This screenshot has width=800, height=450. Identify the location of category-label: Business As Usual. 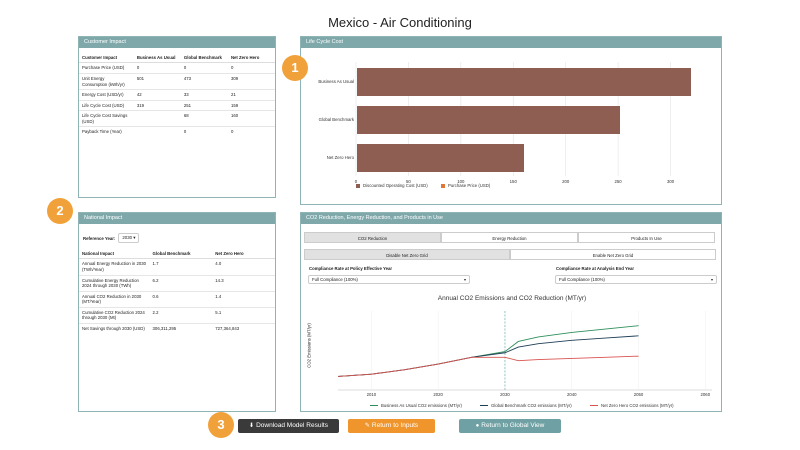
(336, 81).